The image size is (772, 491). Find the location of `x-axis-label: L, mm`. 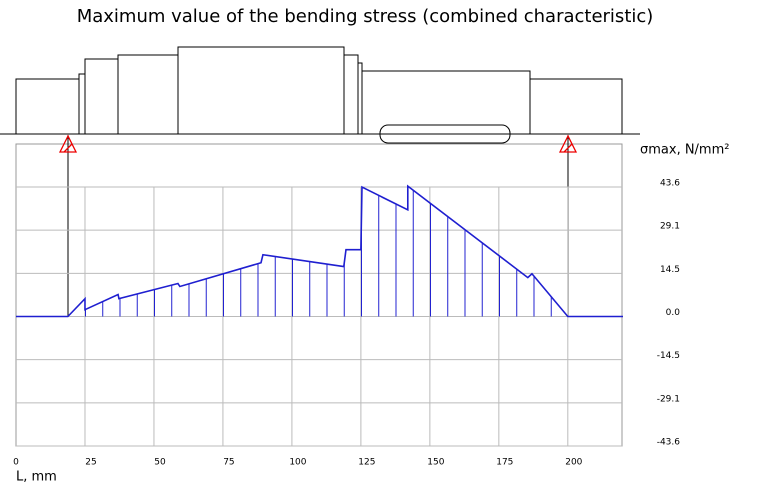

x-axis-label: L, mm is located at coordinates (36, 477).